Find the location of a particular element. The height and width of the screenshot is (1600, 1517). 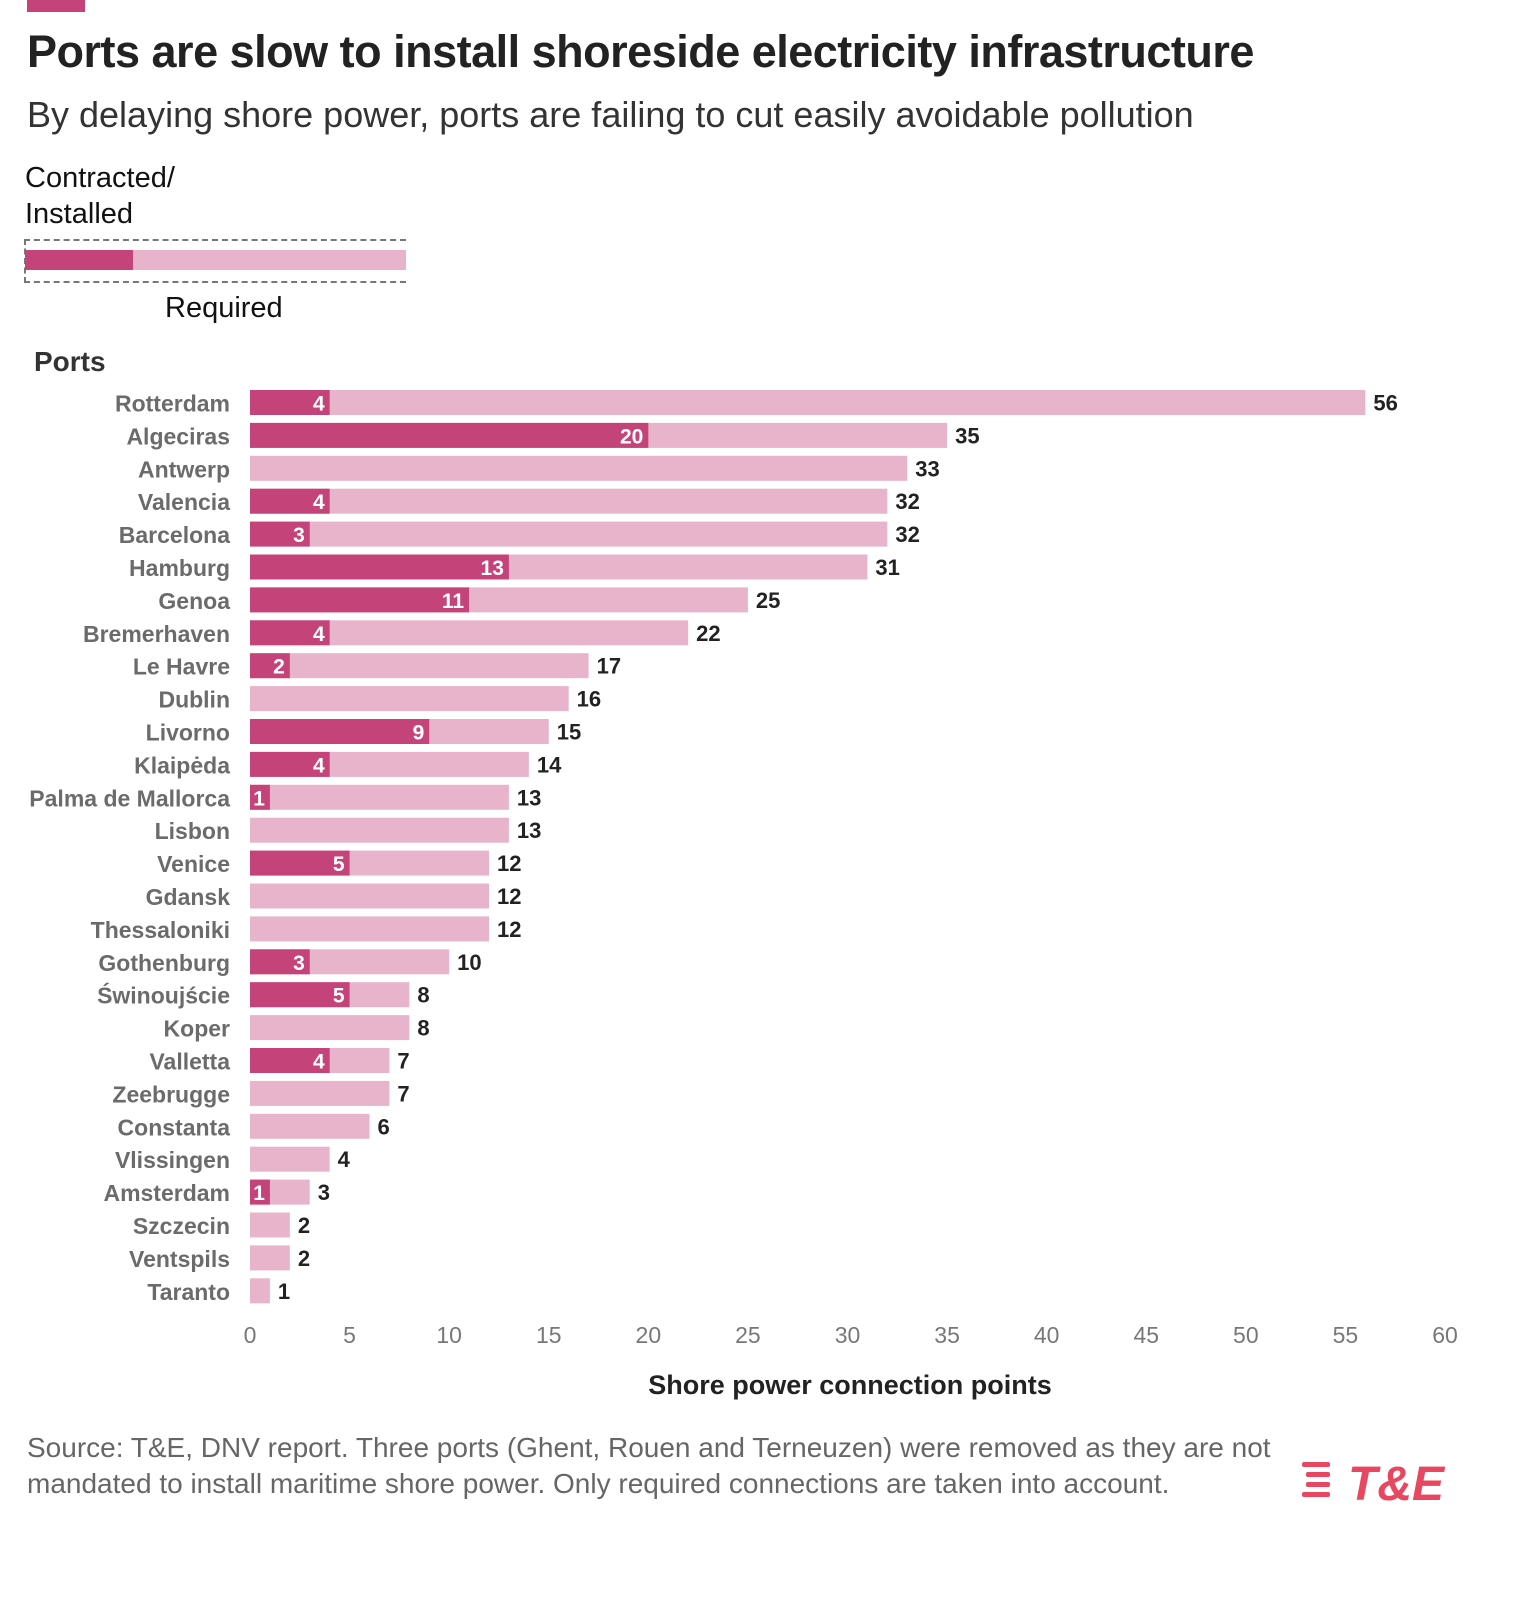

data-label-installed: 11 is located at coordinates (453, 601).